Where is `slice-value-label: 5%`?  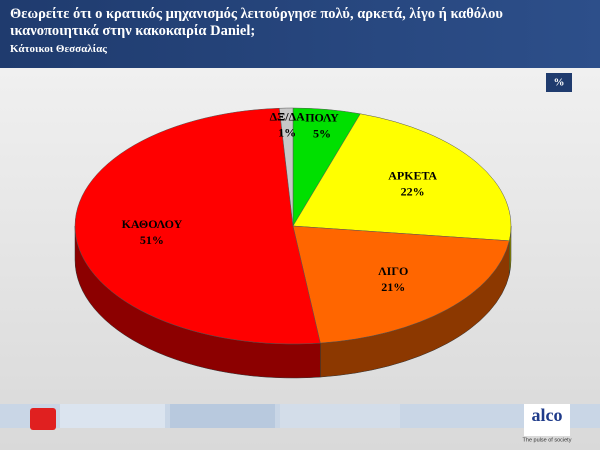
slice-value-label: 5% is located at coordinates (322, 134).